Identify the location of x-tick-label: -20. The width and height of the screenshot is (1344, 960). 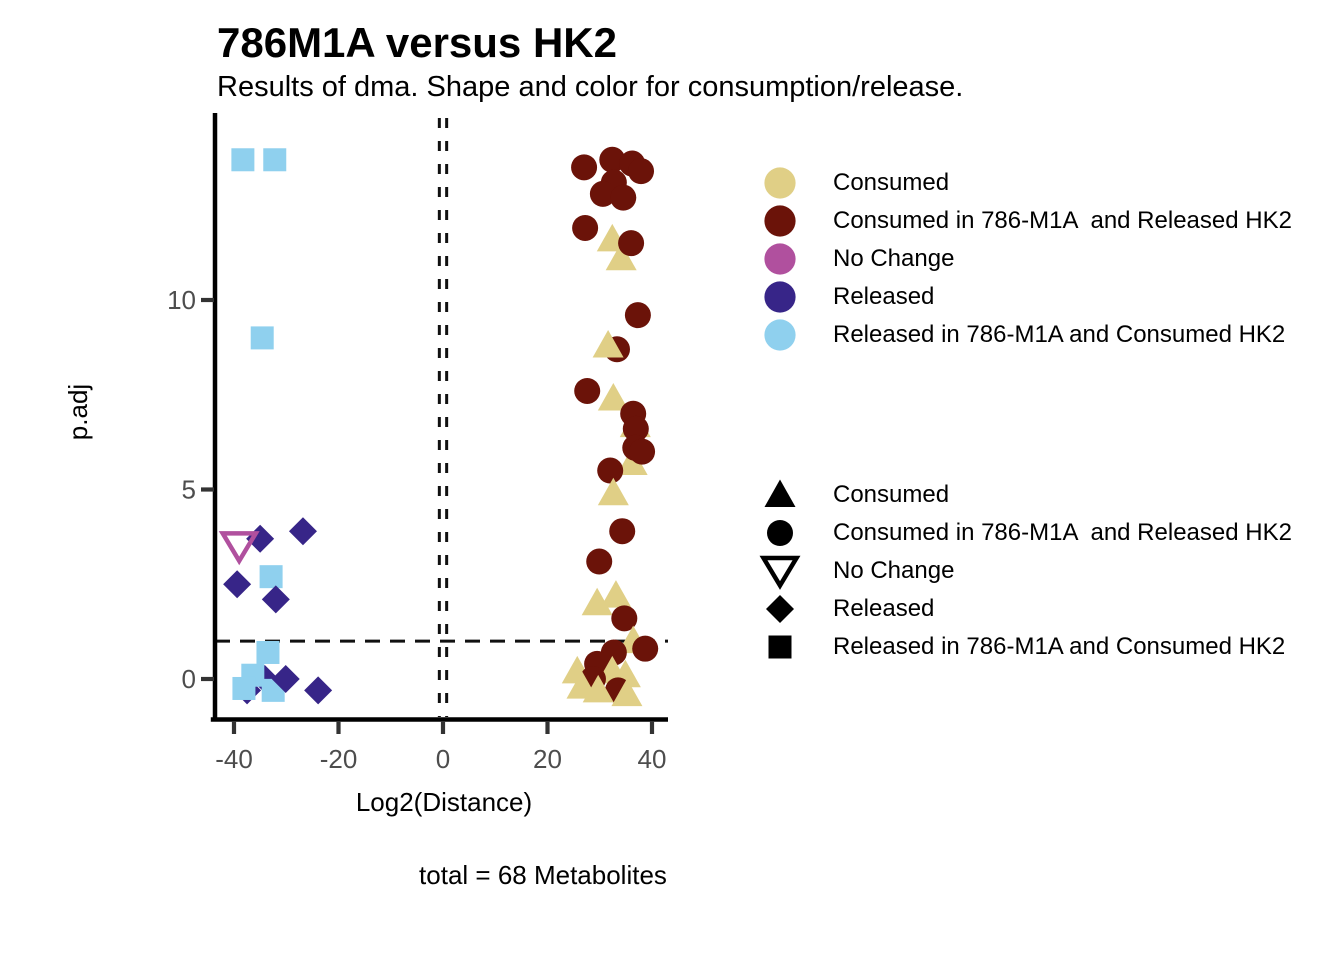
(339, 759).